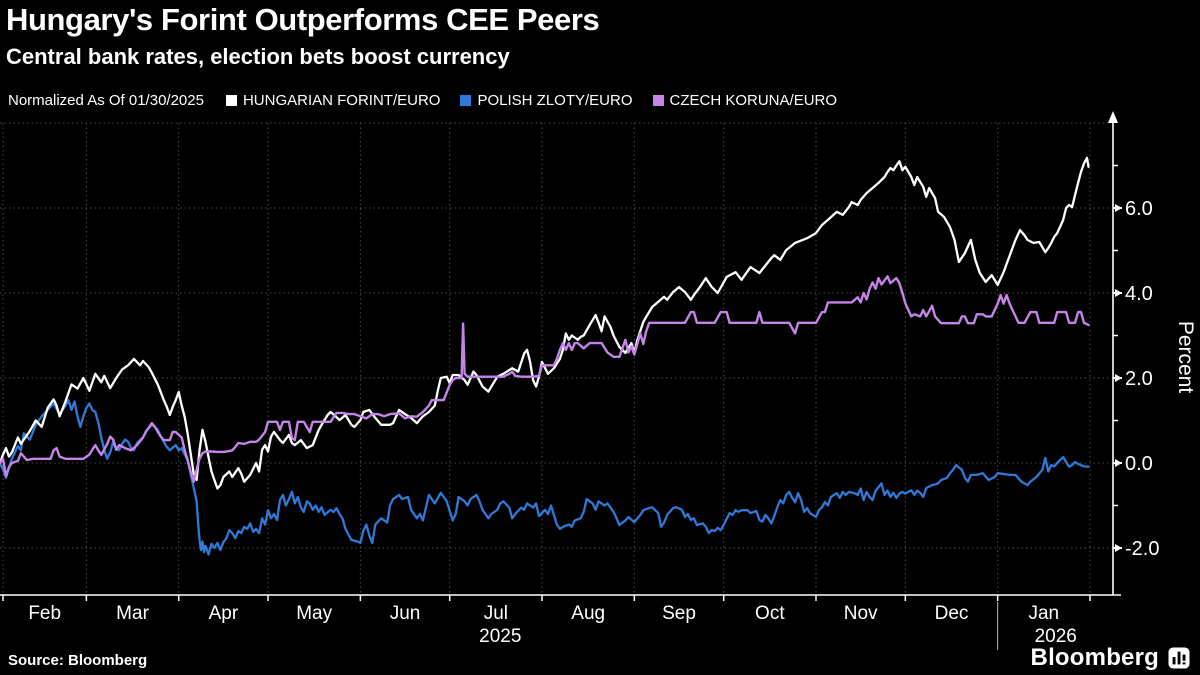 This screenshot has height=675, width=1200. I want to click on legend-item-pln: POLISH ZLOTY/EURO, so click(546, 100).